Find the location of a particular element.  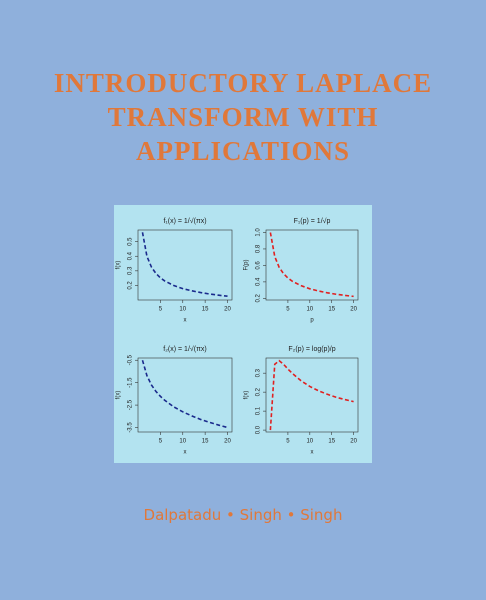

title-line: APPLICATIONS is located at coordinates (243, 151).